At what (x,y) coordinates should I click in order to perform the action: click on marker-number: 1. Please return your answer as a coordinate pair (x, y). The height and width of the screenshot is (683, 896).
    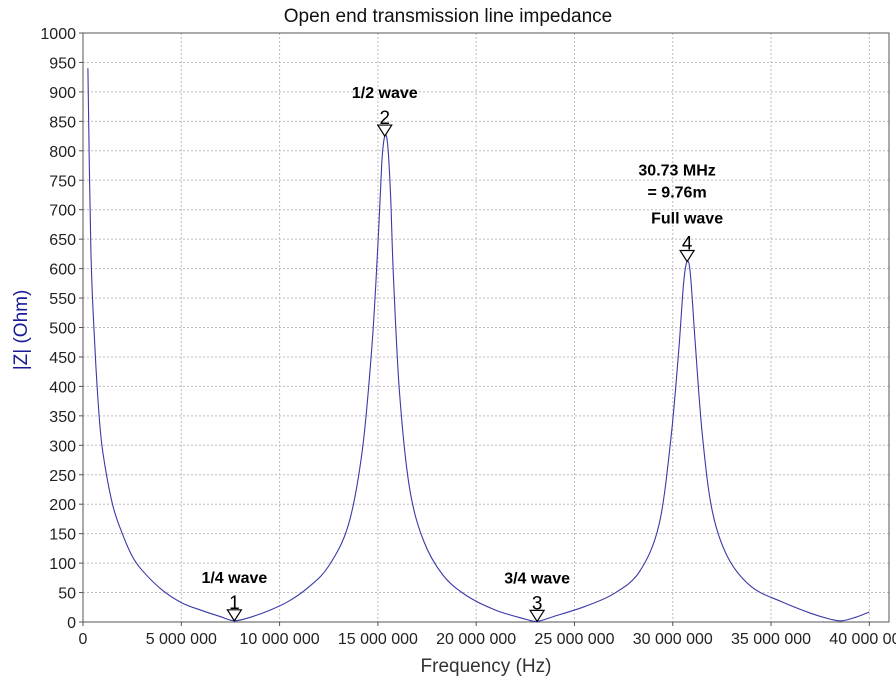
    Looking at the image, I should click on (234, 603).